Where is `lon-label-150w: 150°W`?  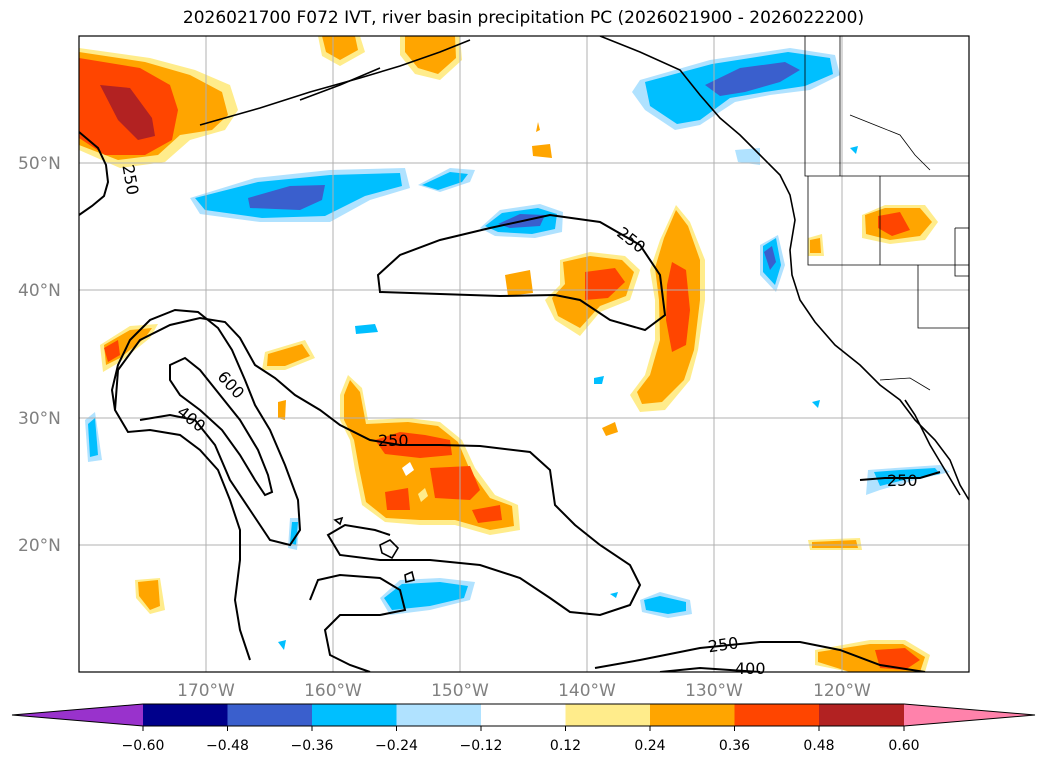
lon-label-150w: 150°W is located at coordinates (460, 691).